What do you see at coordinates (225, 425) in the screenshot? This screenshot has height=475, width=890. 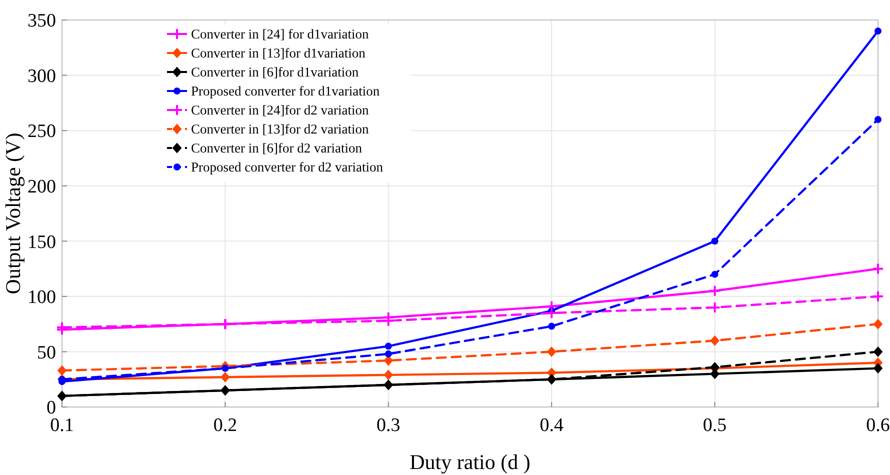 I see `x-tick-label: 0.2` at bounding box center [225, 425].